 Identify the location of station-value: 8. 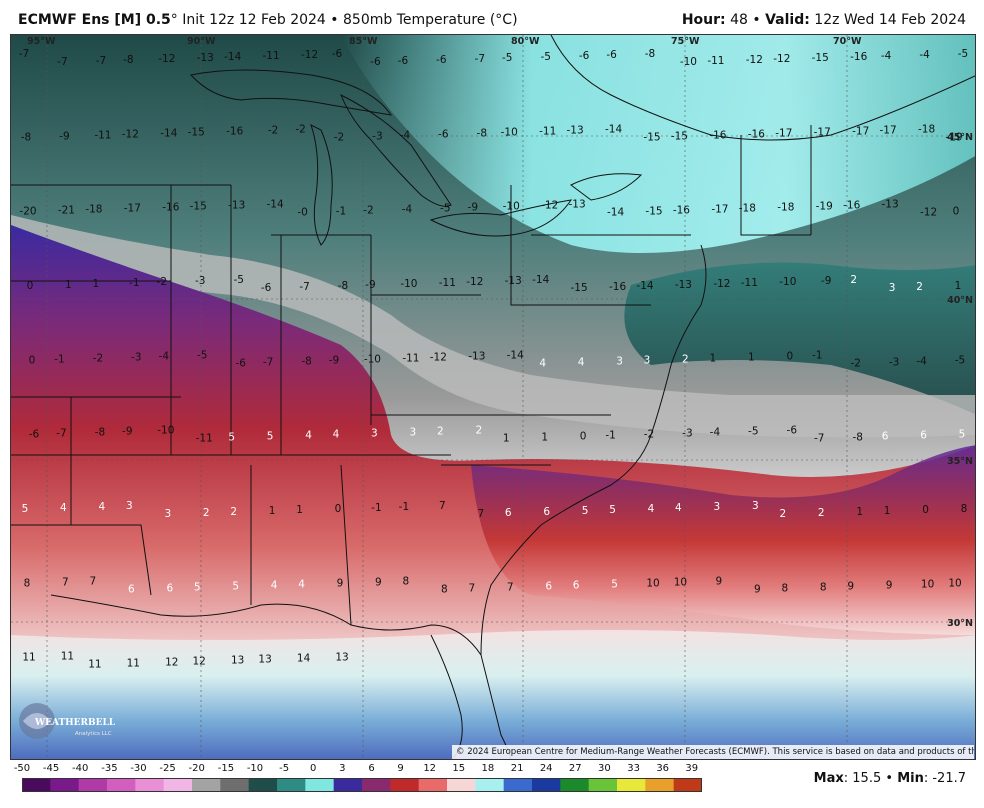
(27, 583).